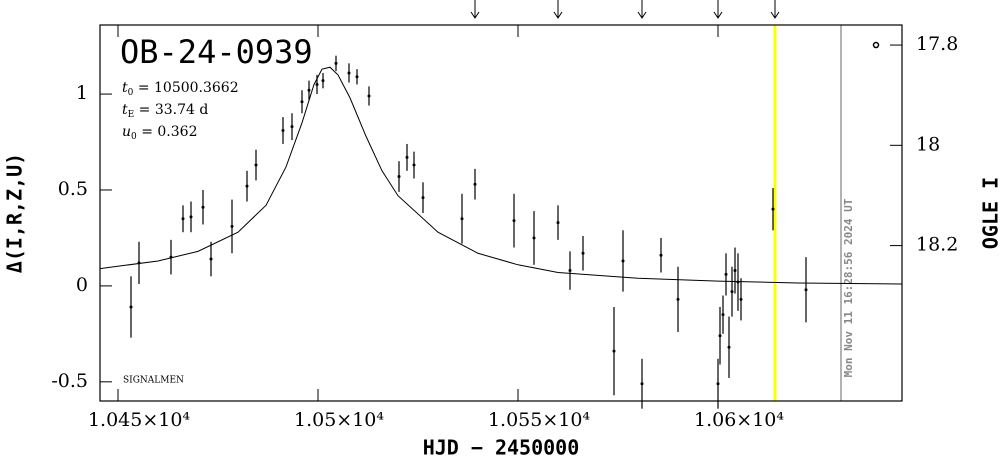 The width and height of the screenshot is (1004, 459). I want to click on y-tick-label: -0.5, so click(69, 381).